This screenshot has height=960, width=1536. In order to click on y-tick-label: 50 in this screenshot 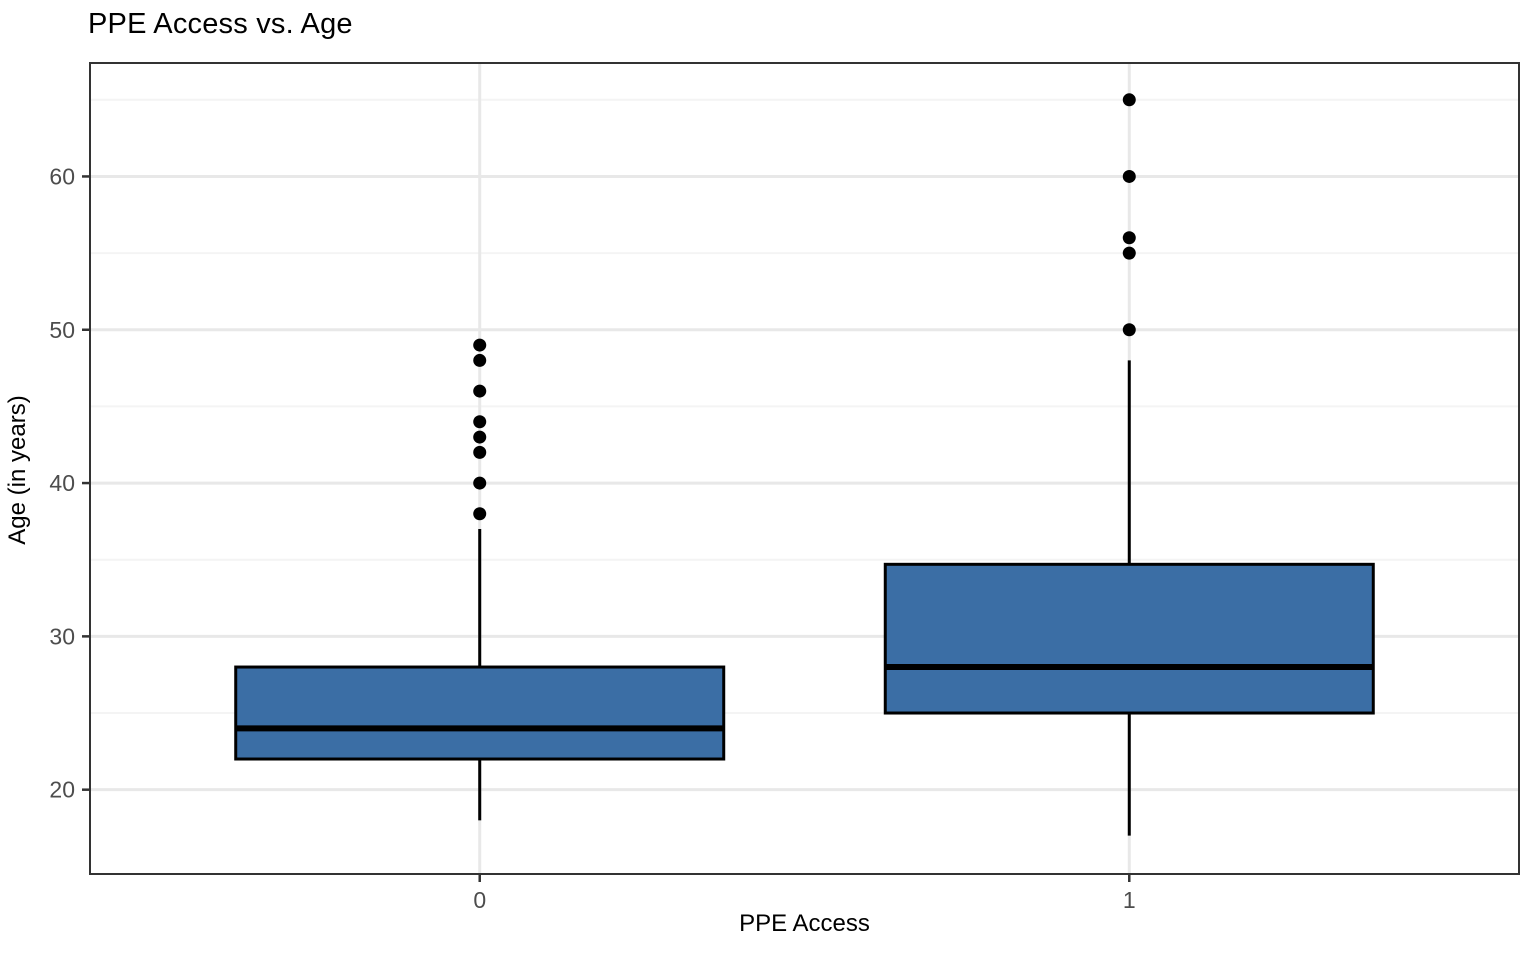, I will do `click(62, 330)`.